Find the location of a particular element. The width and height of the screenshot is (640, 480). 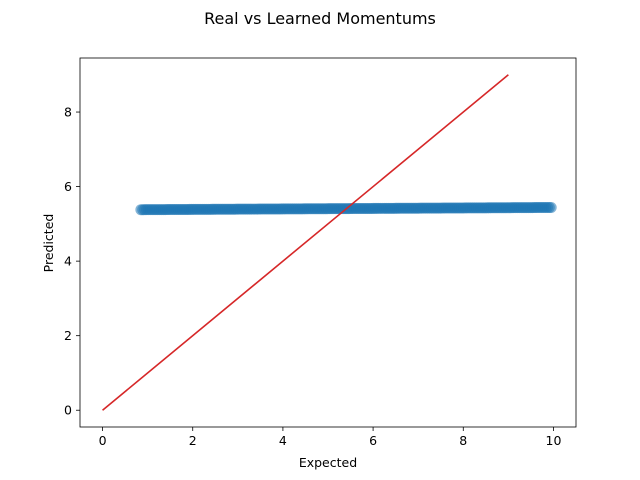

x-tick-label: 2 is located at coordinates (193, 440).